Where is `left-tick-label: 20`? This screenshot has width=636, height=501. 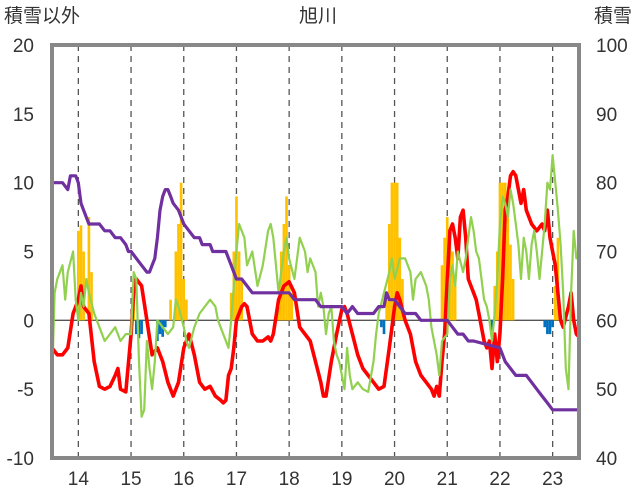
left-tick-label: 20 is located at coordinates (23, 46).